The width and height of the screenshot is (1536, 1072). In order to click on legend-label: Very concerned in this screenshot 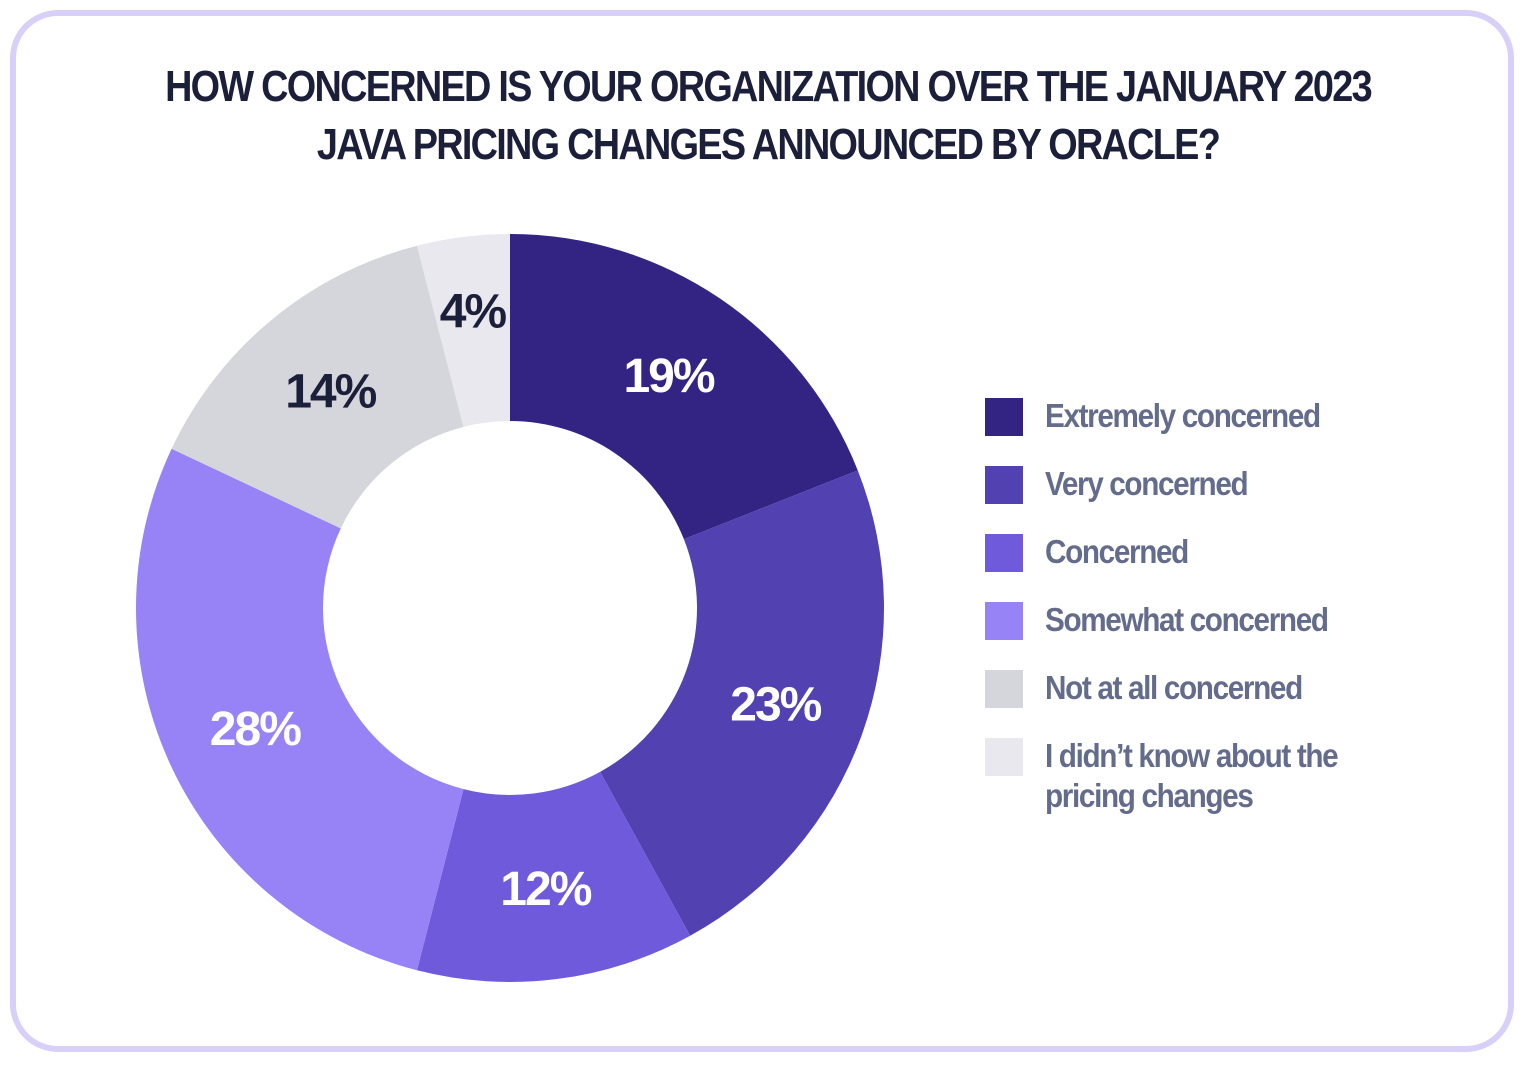, I will do `click(1147, 483)`.